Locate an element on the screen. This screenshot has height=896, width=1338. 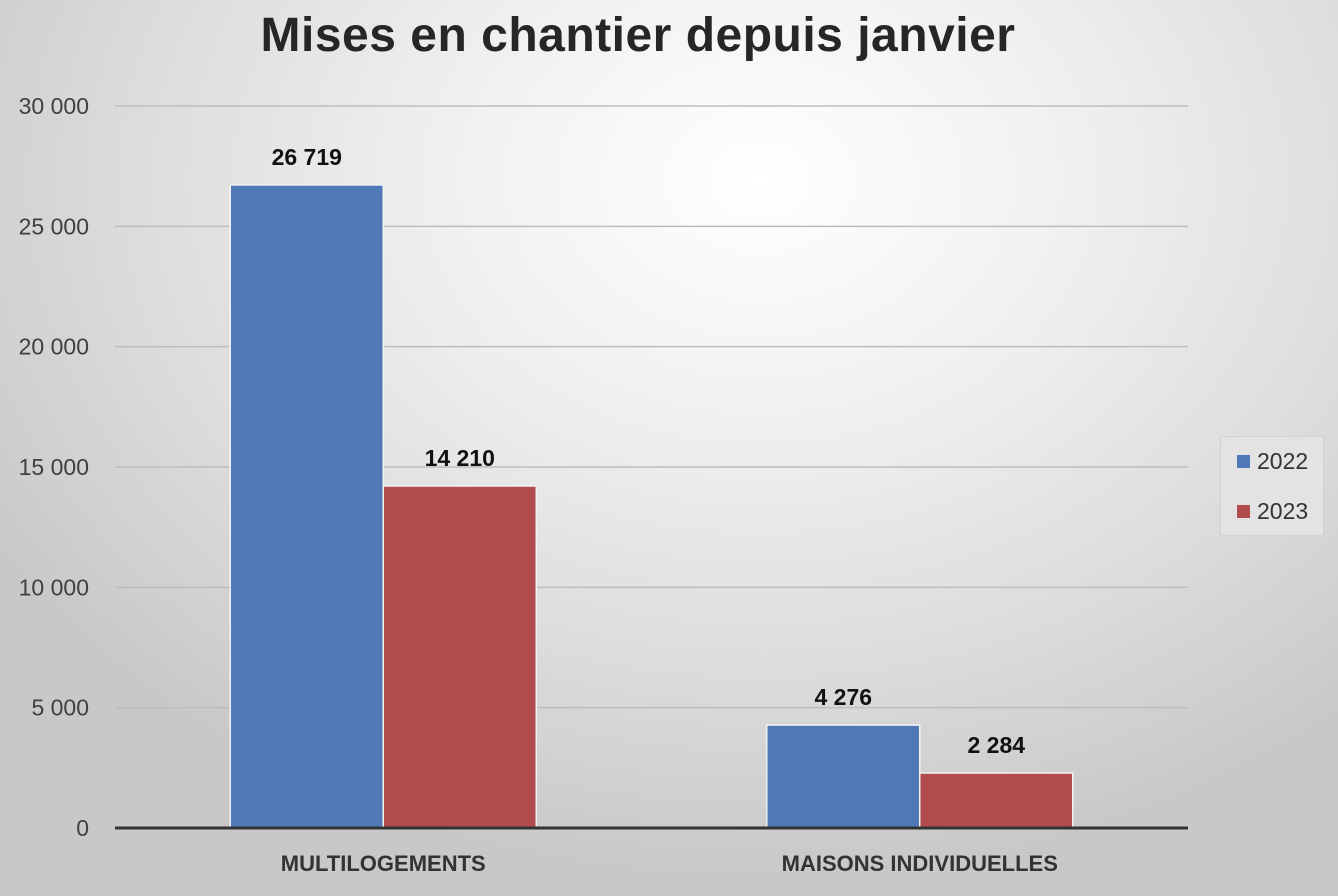
y-tick-label: 10 000 is located at coordinates (54, 587).